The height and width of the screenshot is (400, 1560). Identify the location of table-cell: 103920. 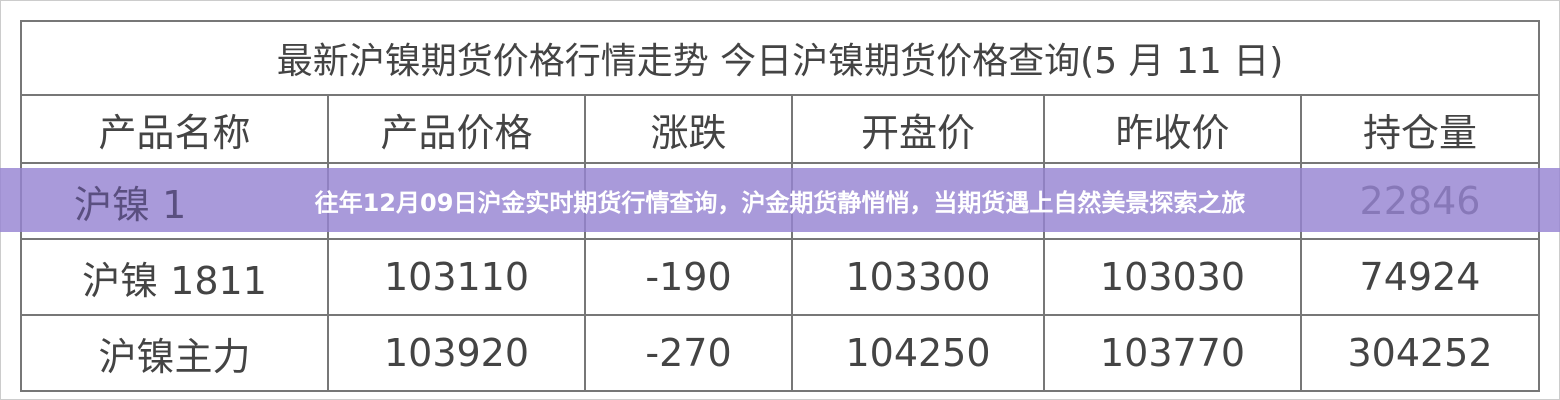
(456, 353).